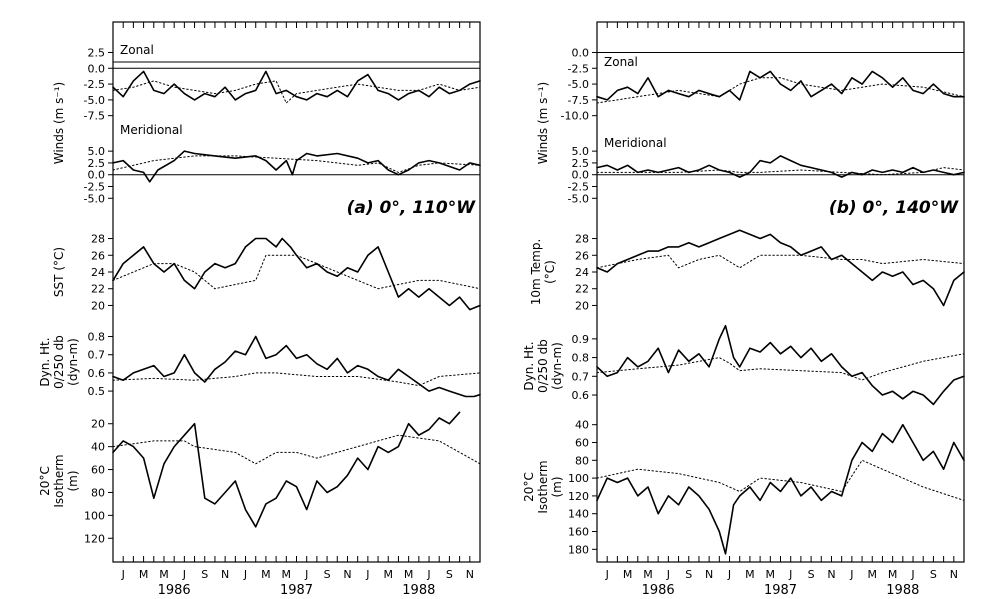 The image size is (1000, 599). I want to click on year-label: 1988, so click(418, 590).